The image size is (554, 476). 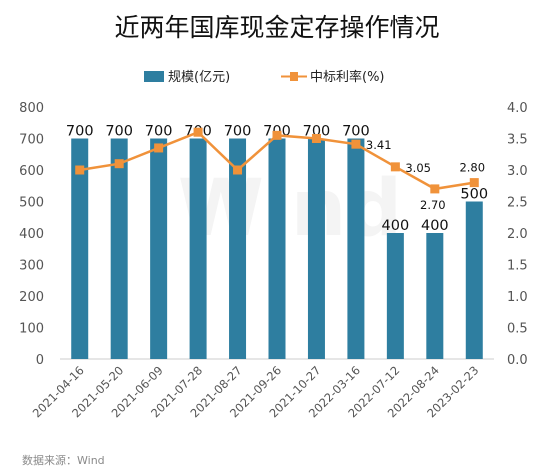 I want to click on y-right-tick-label: 1.0, so click(x=517, y=297).